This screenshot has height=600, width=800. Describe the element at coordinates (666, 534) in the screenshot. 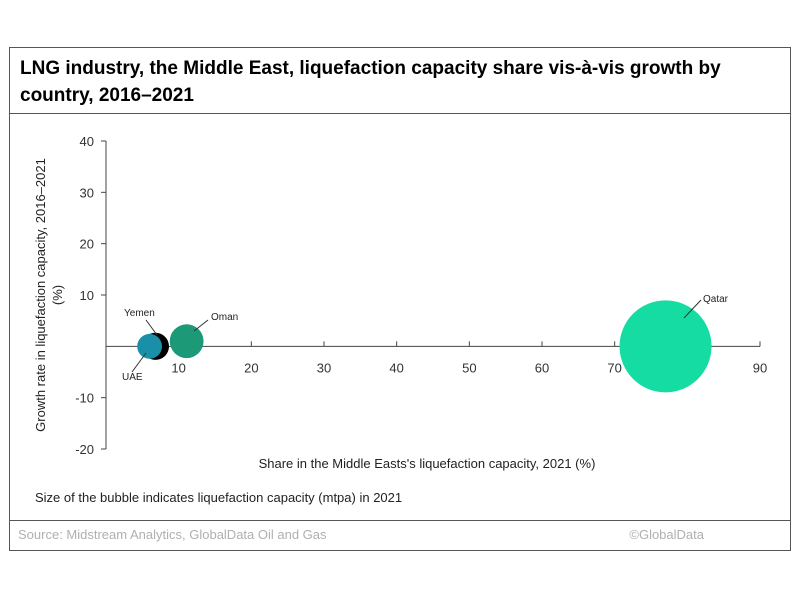

I see `copyright-text: ©GlobalData` at that location.